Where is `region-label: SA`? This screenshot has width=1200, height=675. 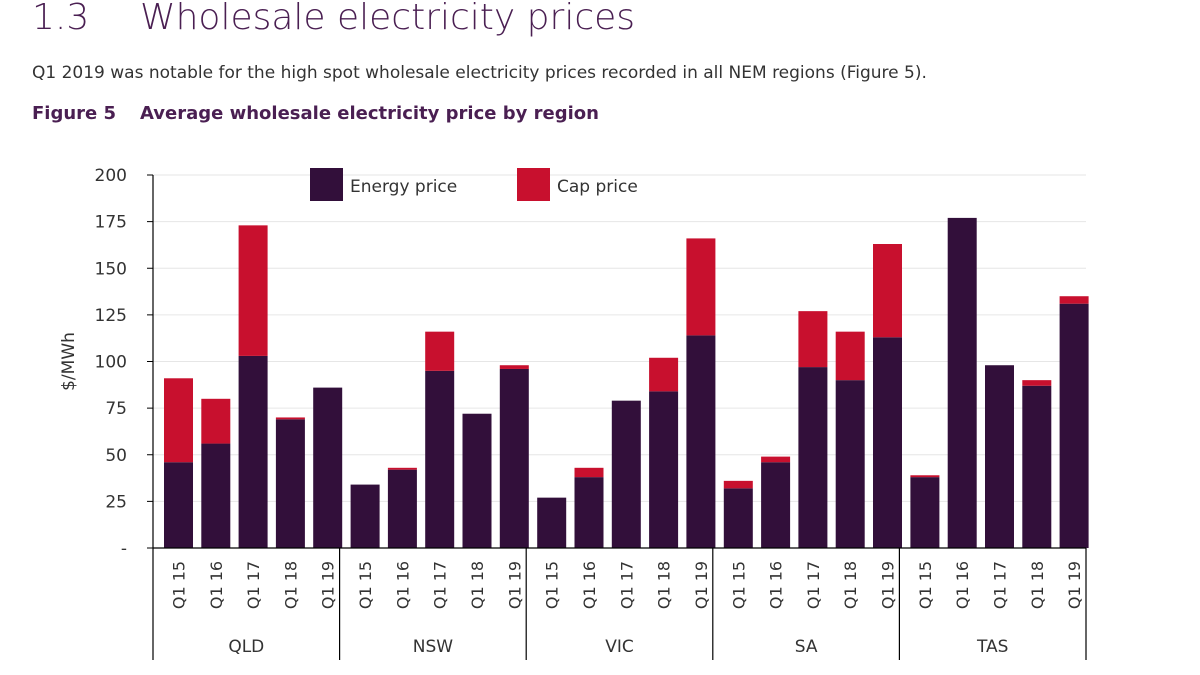
region-label: SA is located at coordinates (806, 647).